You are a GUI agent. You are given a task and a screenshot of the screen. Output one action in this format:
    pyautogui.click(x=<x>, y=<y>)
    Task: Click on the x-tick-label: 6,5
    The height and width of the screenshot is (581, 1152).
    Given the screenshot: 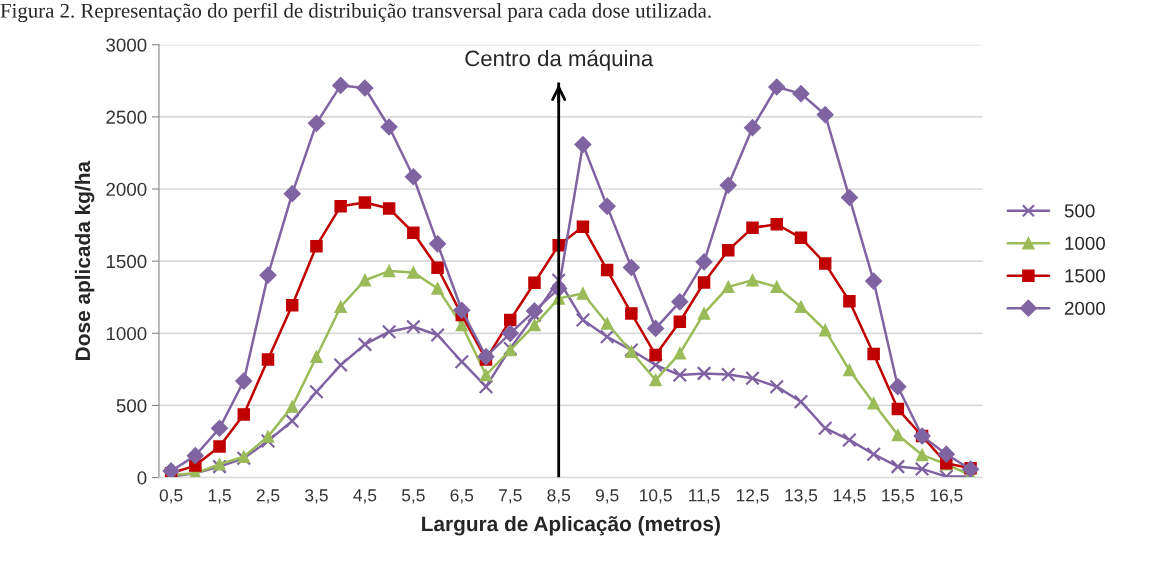 What is the action you would take?
    pyautogui.click(x=462, y=496)
    